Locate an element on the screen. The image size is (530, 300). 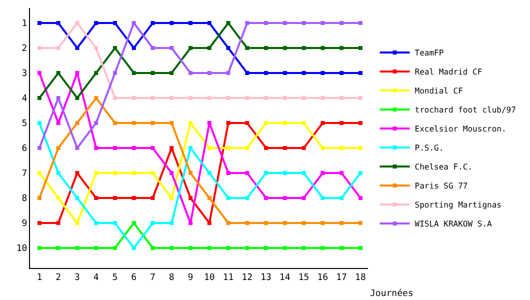
x-tick-label: 15 is located at coordinates (304, 277).